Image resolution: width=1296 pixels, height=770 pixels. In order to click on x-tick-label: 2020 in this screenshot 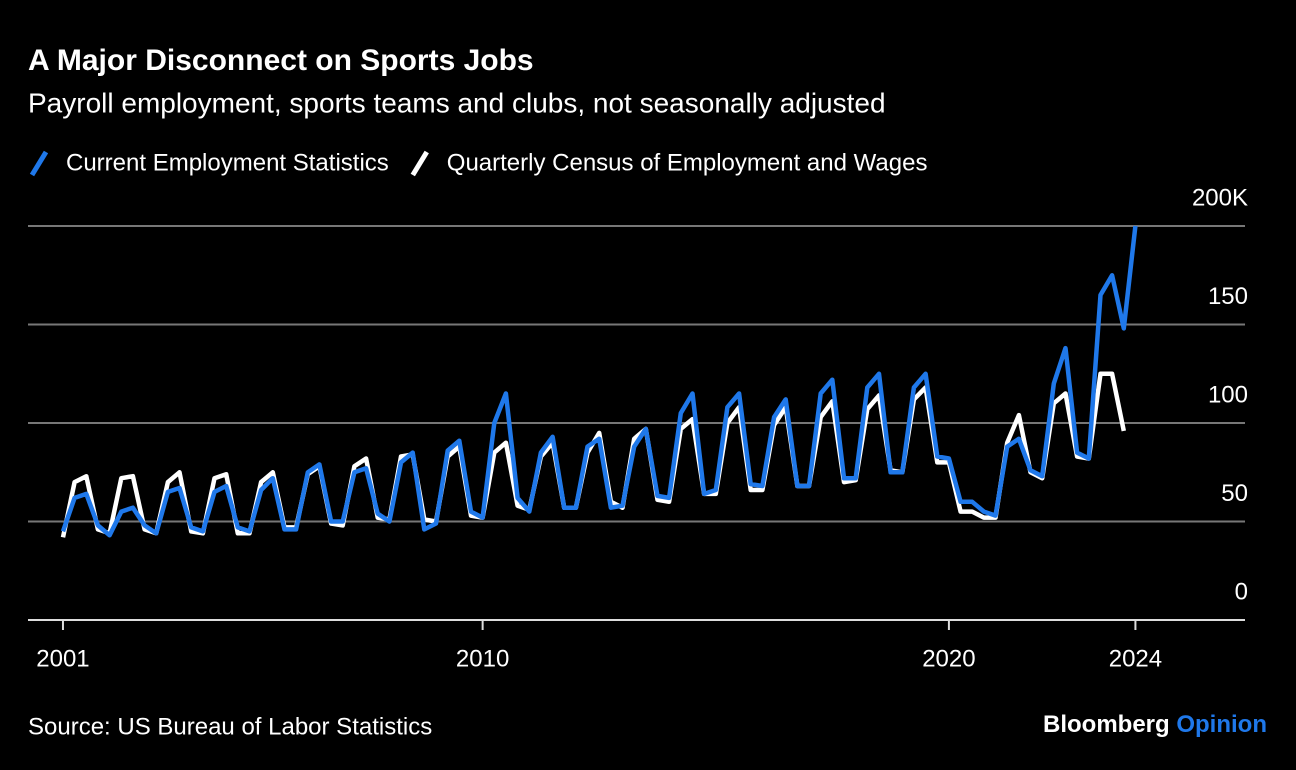, I will do `click(948, 658)`.